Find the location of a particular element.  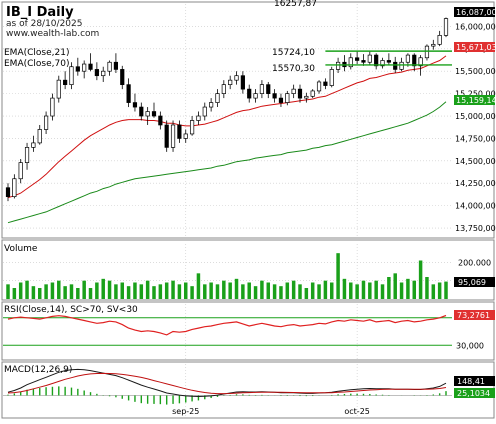

price-tick-label: 14,500,000 is located at coordinates (475, 161).